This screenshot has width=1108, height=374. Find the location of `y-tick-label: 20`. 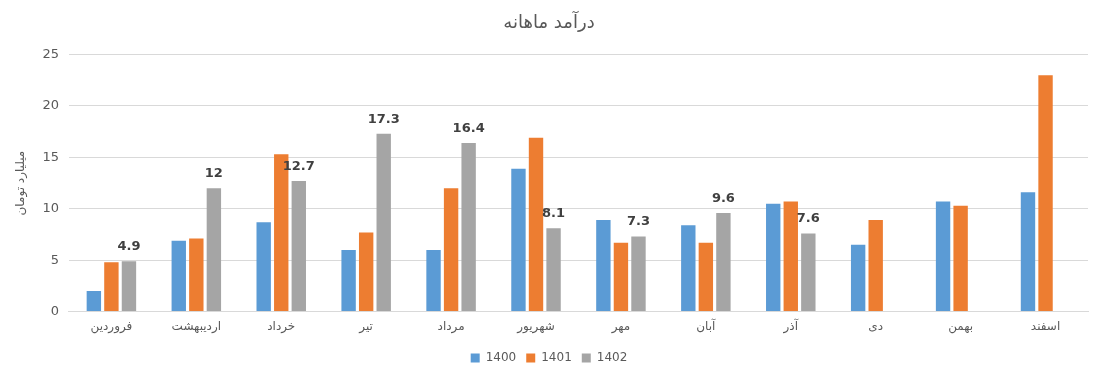

y-tick-label: 20 is located at coordinates (50, 105).